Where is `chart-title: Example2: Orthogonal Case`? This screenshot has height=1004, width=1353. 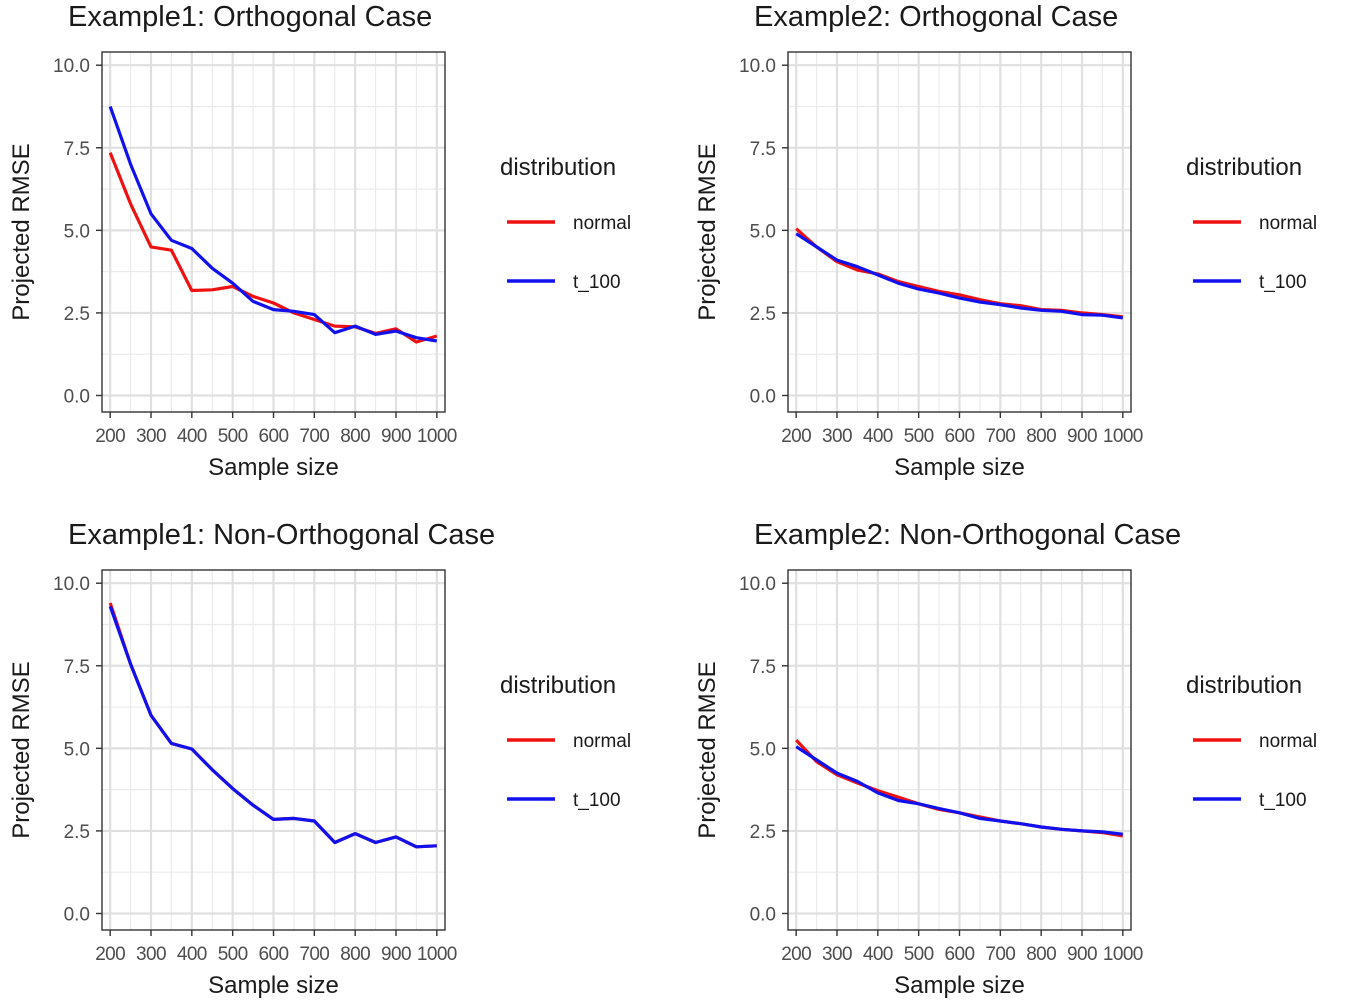 chart-title: Example2: Orthogonal Case is located at coordinates (936, 17).